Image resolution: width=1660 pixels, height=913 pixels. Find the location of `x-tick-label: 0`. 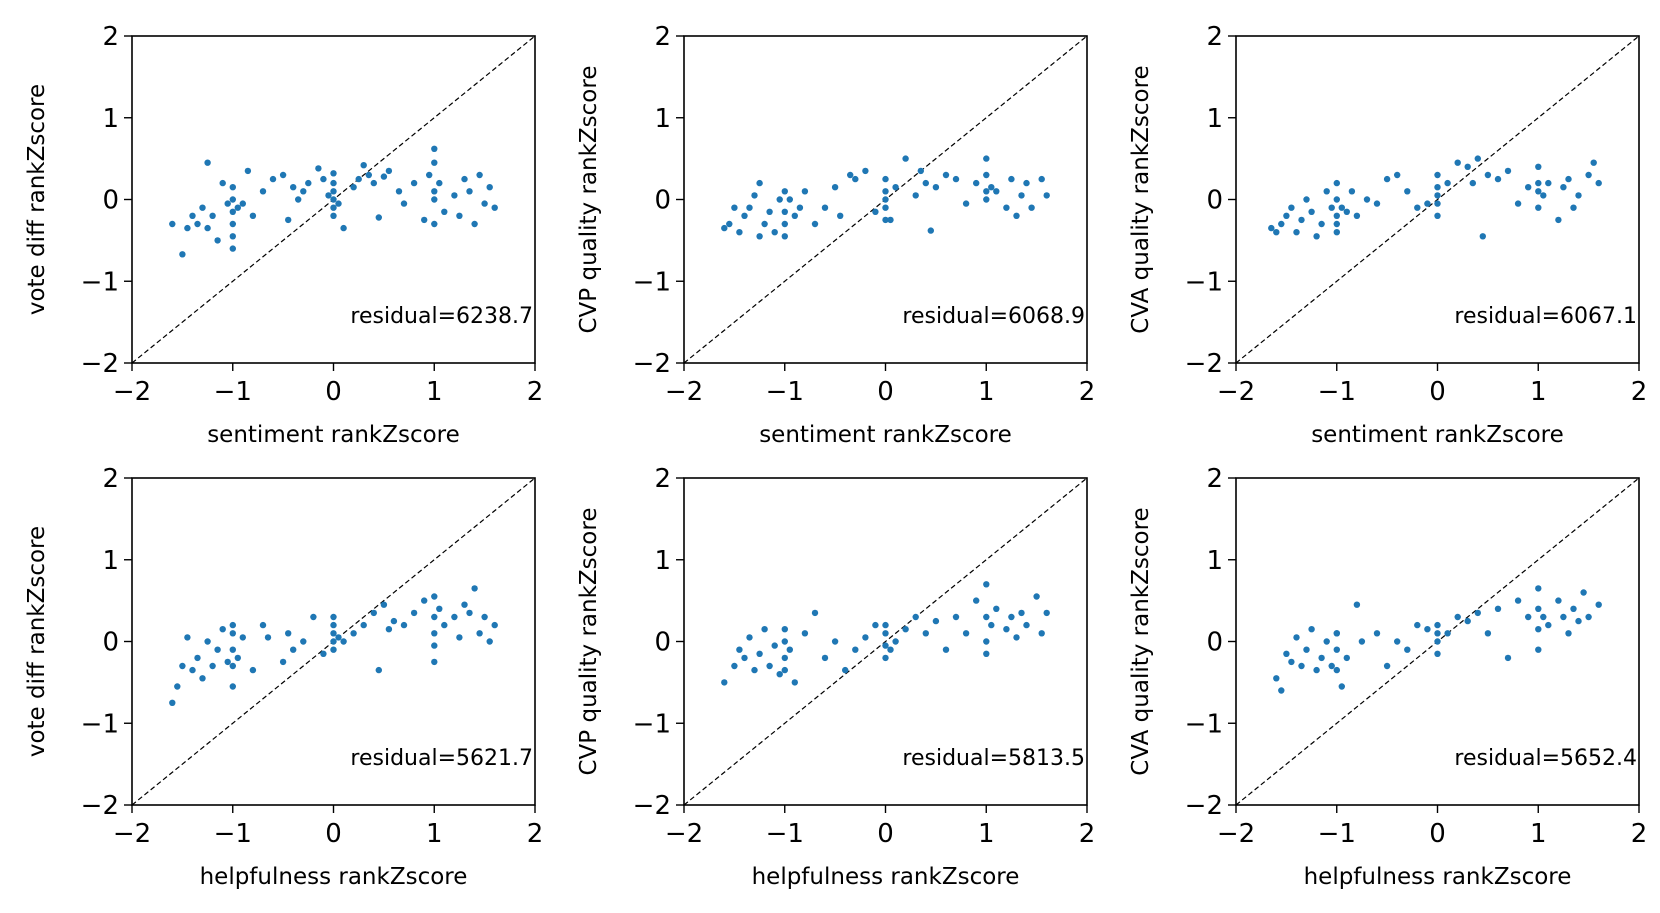

x-tick-label: 0 is located at coordinates (333, 392).